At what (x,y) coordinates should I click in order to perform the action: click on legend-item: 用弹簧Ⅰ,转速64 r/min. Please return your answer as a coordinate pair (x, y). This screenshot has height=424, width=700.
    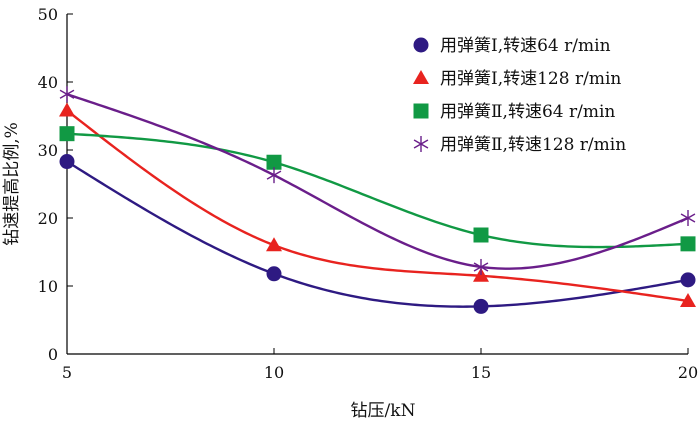
    Looking at the image, I should click on (512, 46).